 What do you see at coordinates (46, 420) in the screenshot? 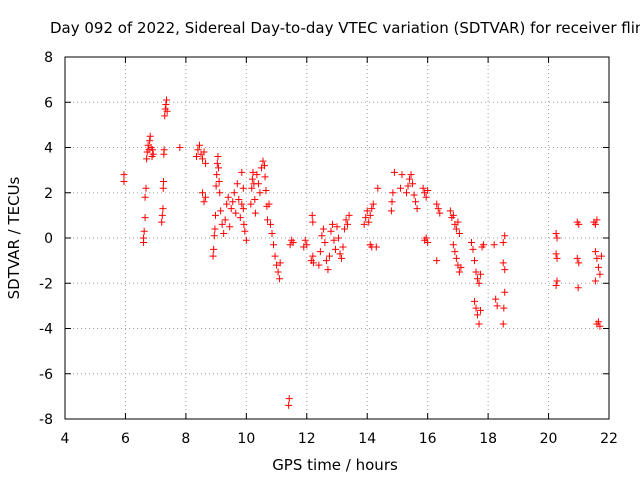
I see `y-tick-label: -8` at bounding box center [46, 420].